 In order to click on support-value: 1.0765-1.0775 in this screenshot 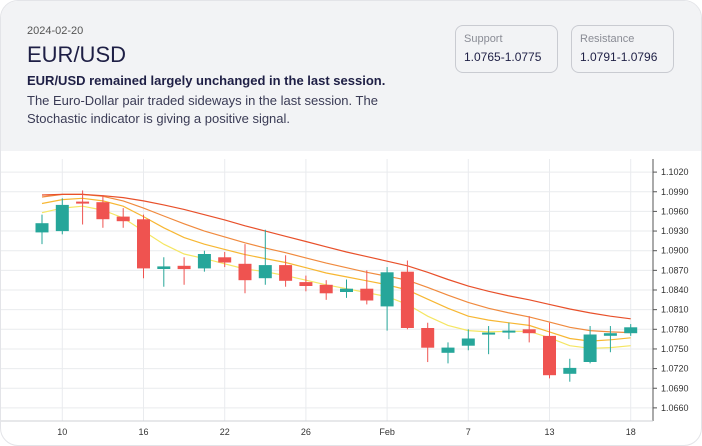, I will do `click(503, 57)`.